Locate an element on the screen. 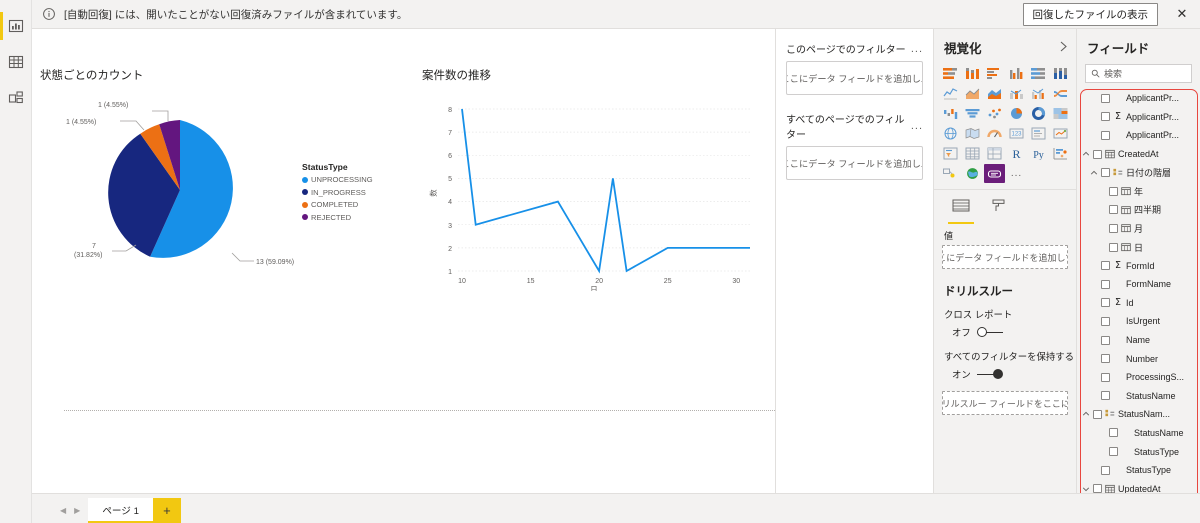 This screenshot has height=523, width=1200. add-page-button: + is located at coordinates (166, 510).